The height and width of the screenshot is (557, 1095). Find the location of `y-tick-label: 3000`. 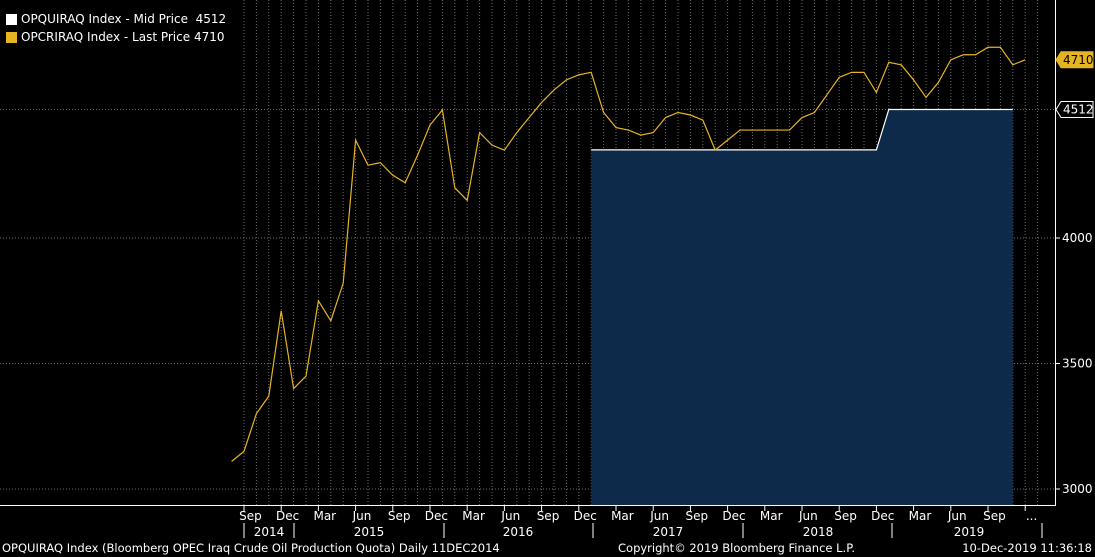

y-tick-label: 3000 is located at coordinates (1077, 489).